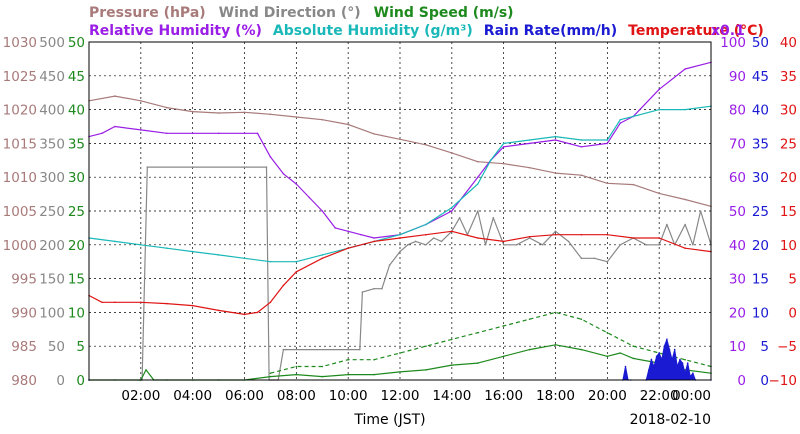 The image size is (800, 434). Describe the element at coordinates (76, 246) in the screenshot. I see `wind-speed-axis-tick-label: 20` at that location.